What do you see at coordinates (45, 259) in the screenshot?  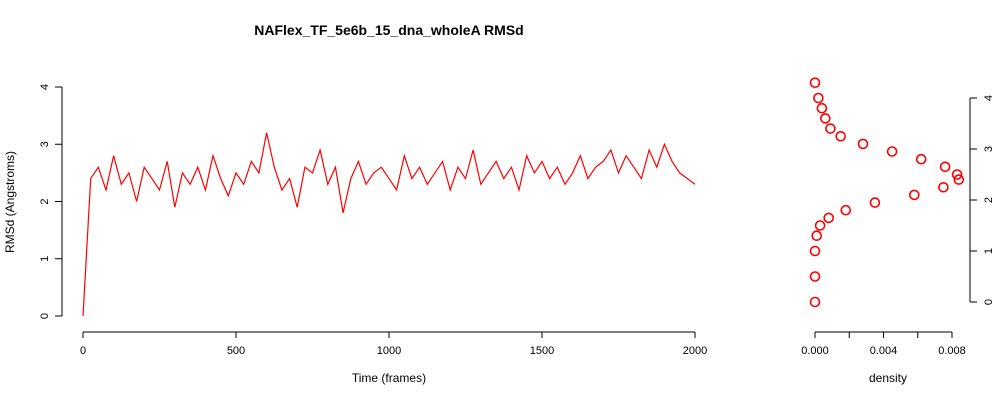 I see `y-tick-label: 1` at bounding box center [45, 259].